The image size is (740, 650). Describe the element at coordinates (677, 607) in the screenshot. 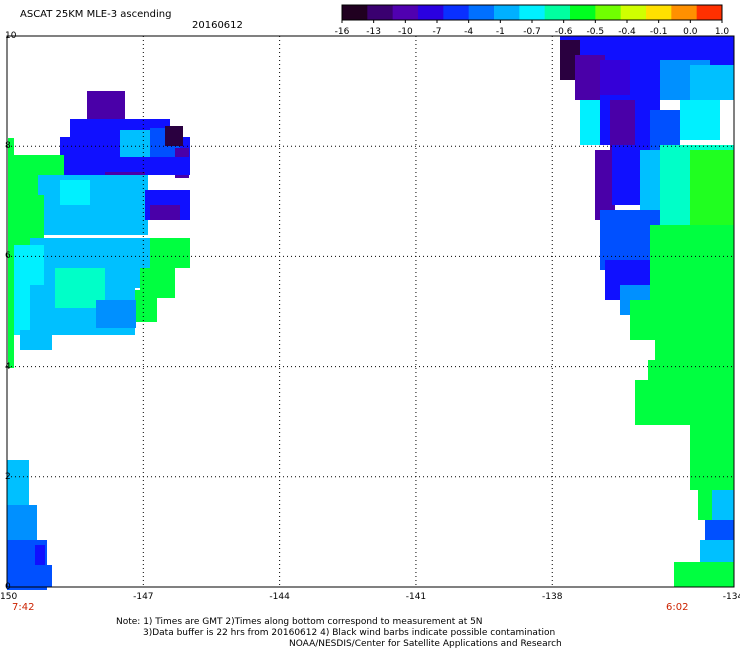

I see `time-right: 6:02` at that location.